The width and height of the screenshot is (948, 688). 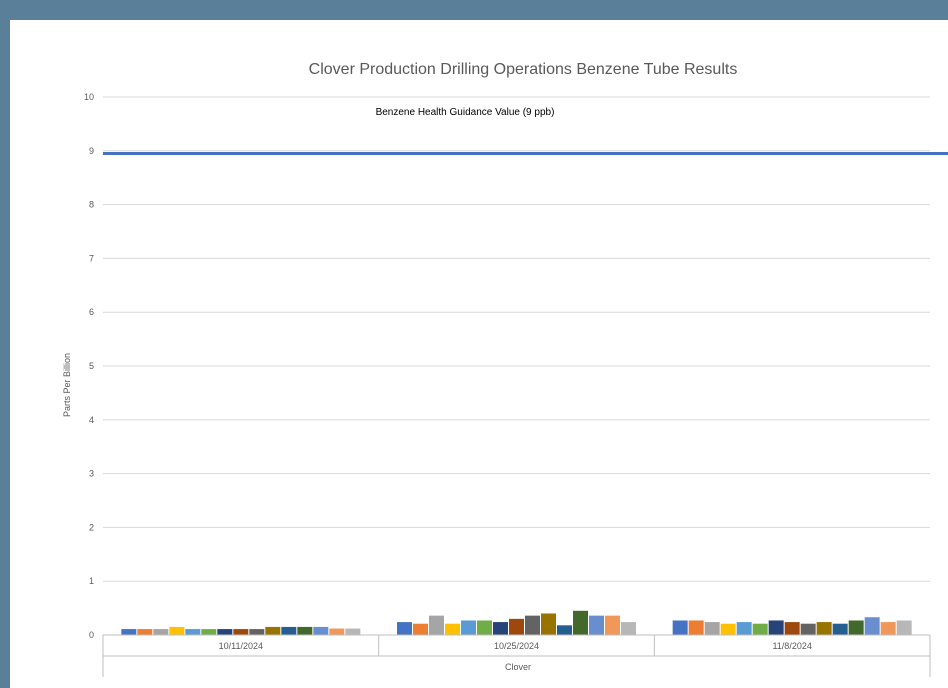 What do you see at coordinates (518, 667) in the screenshot?
I see `x-axis-label: Clover` at bounding box center [518, 667].